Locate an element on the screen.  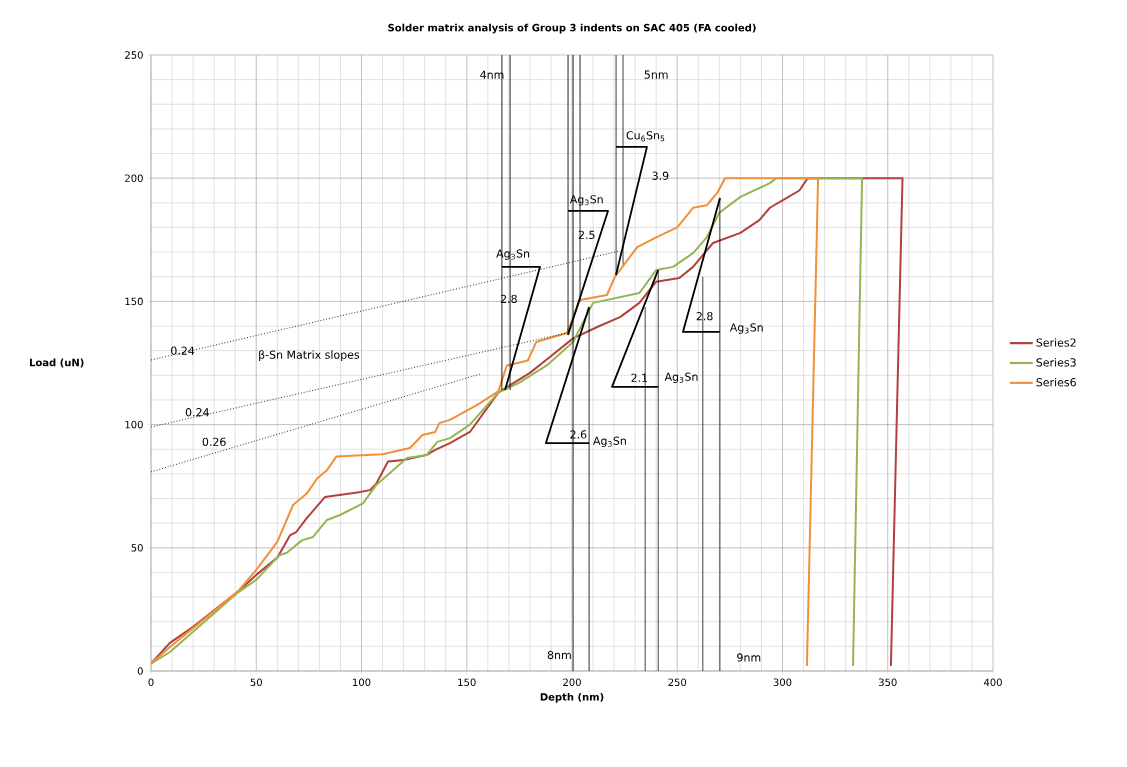
x-tick-label: 300 is located at coordinates (782, 682).